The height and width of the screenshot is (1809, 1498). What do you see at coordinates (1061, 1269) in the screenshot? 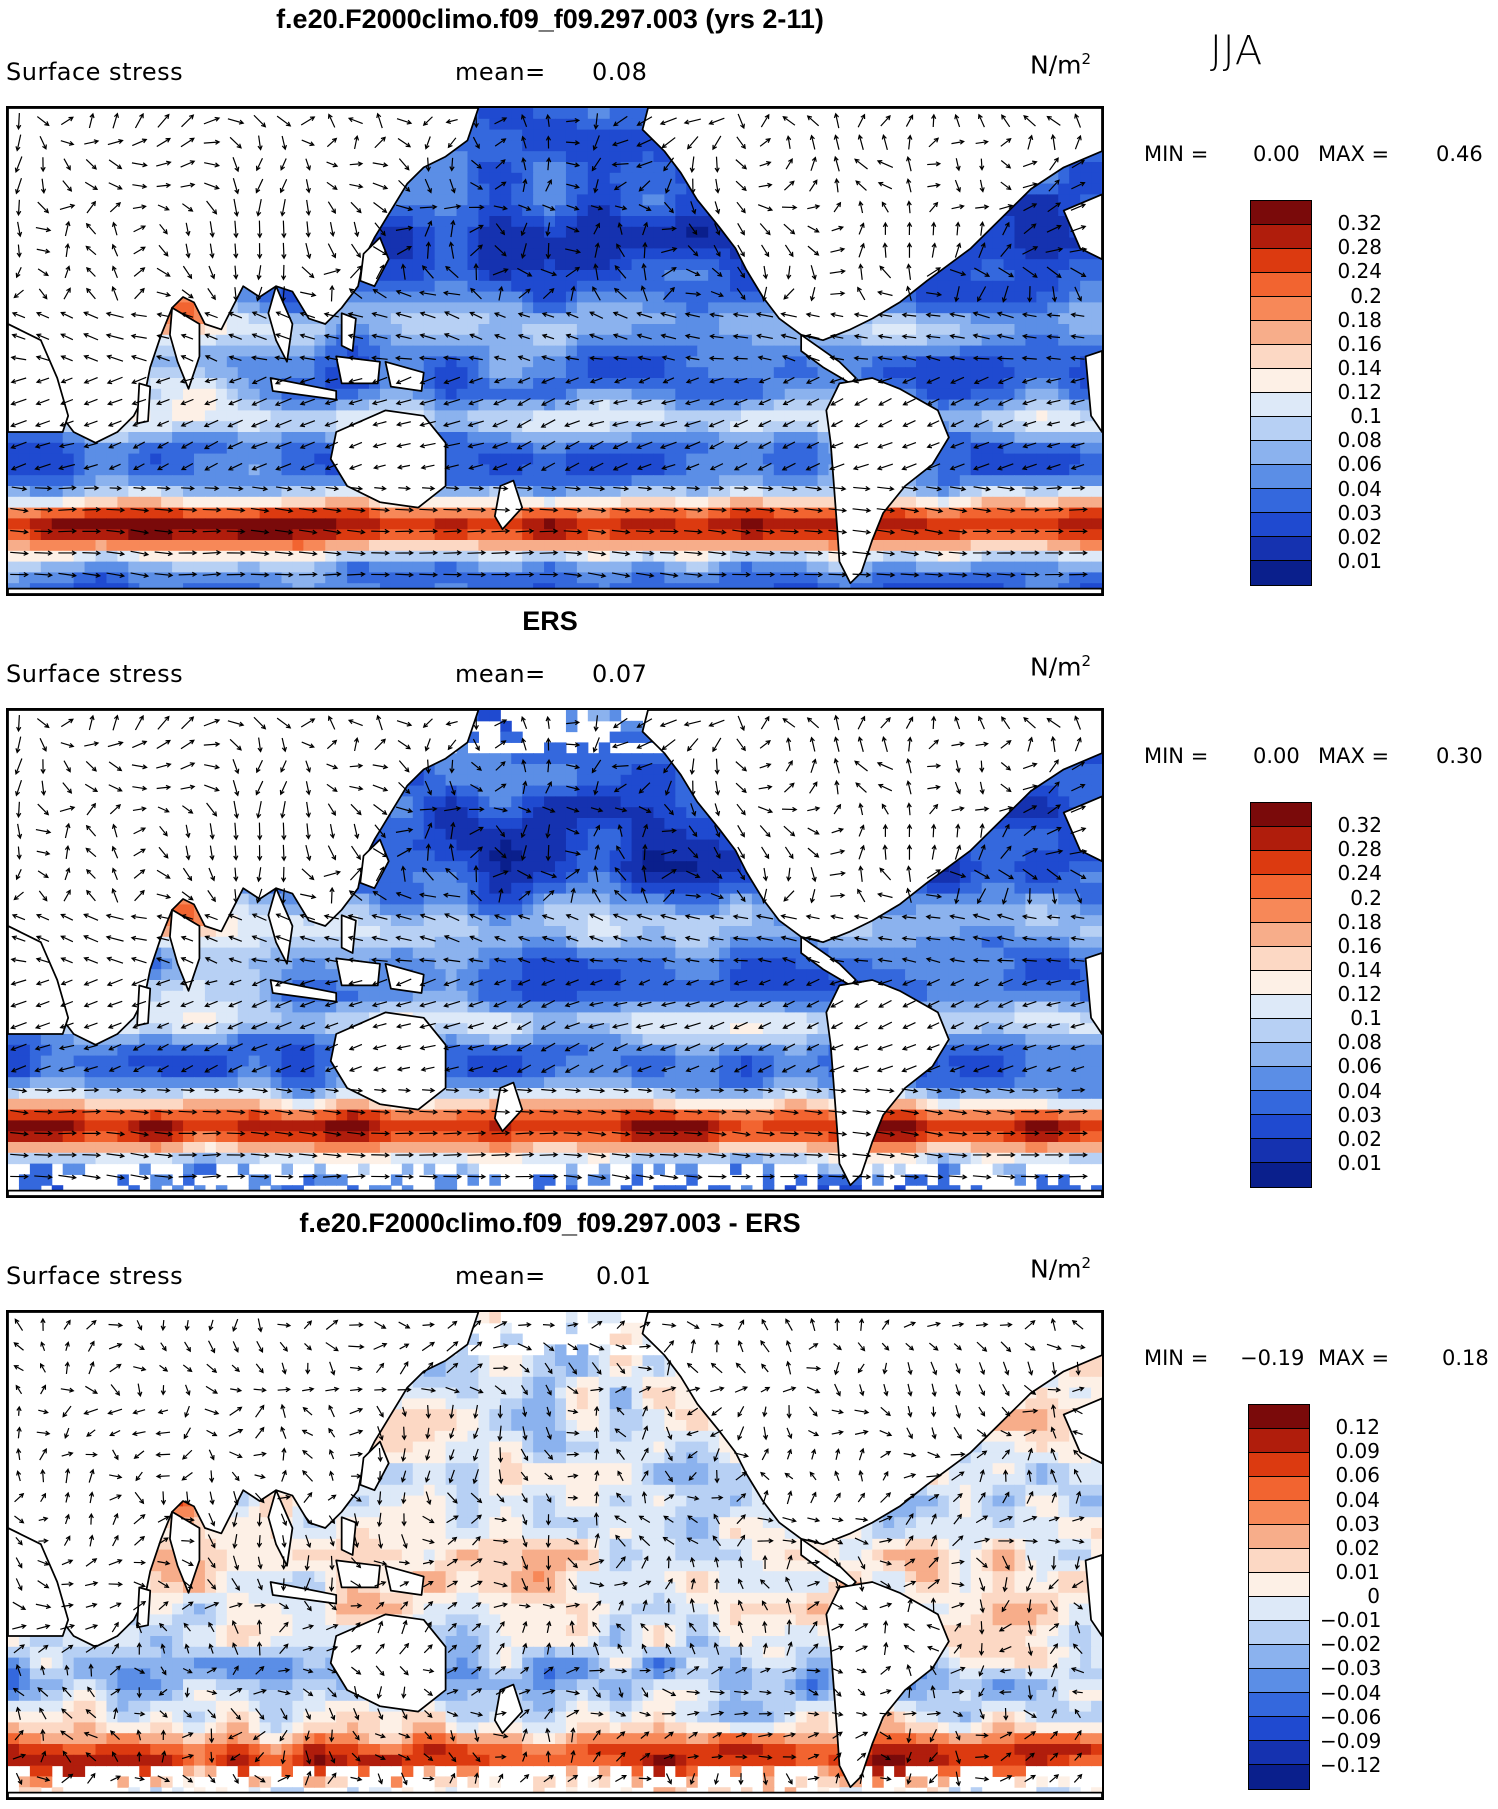
I see `panel-3-units: N/m2` at bounding box center [1061, 1269].